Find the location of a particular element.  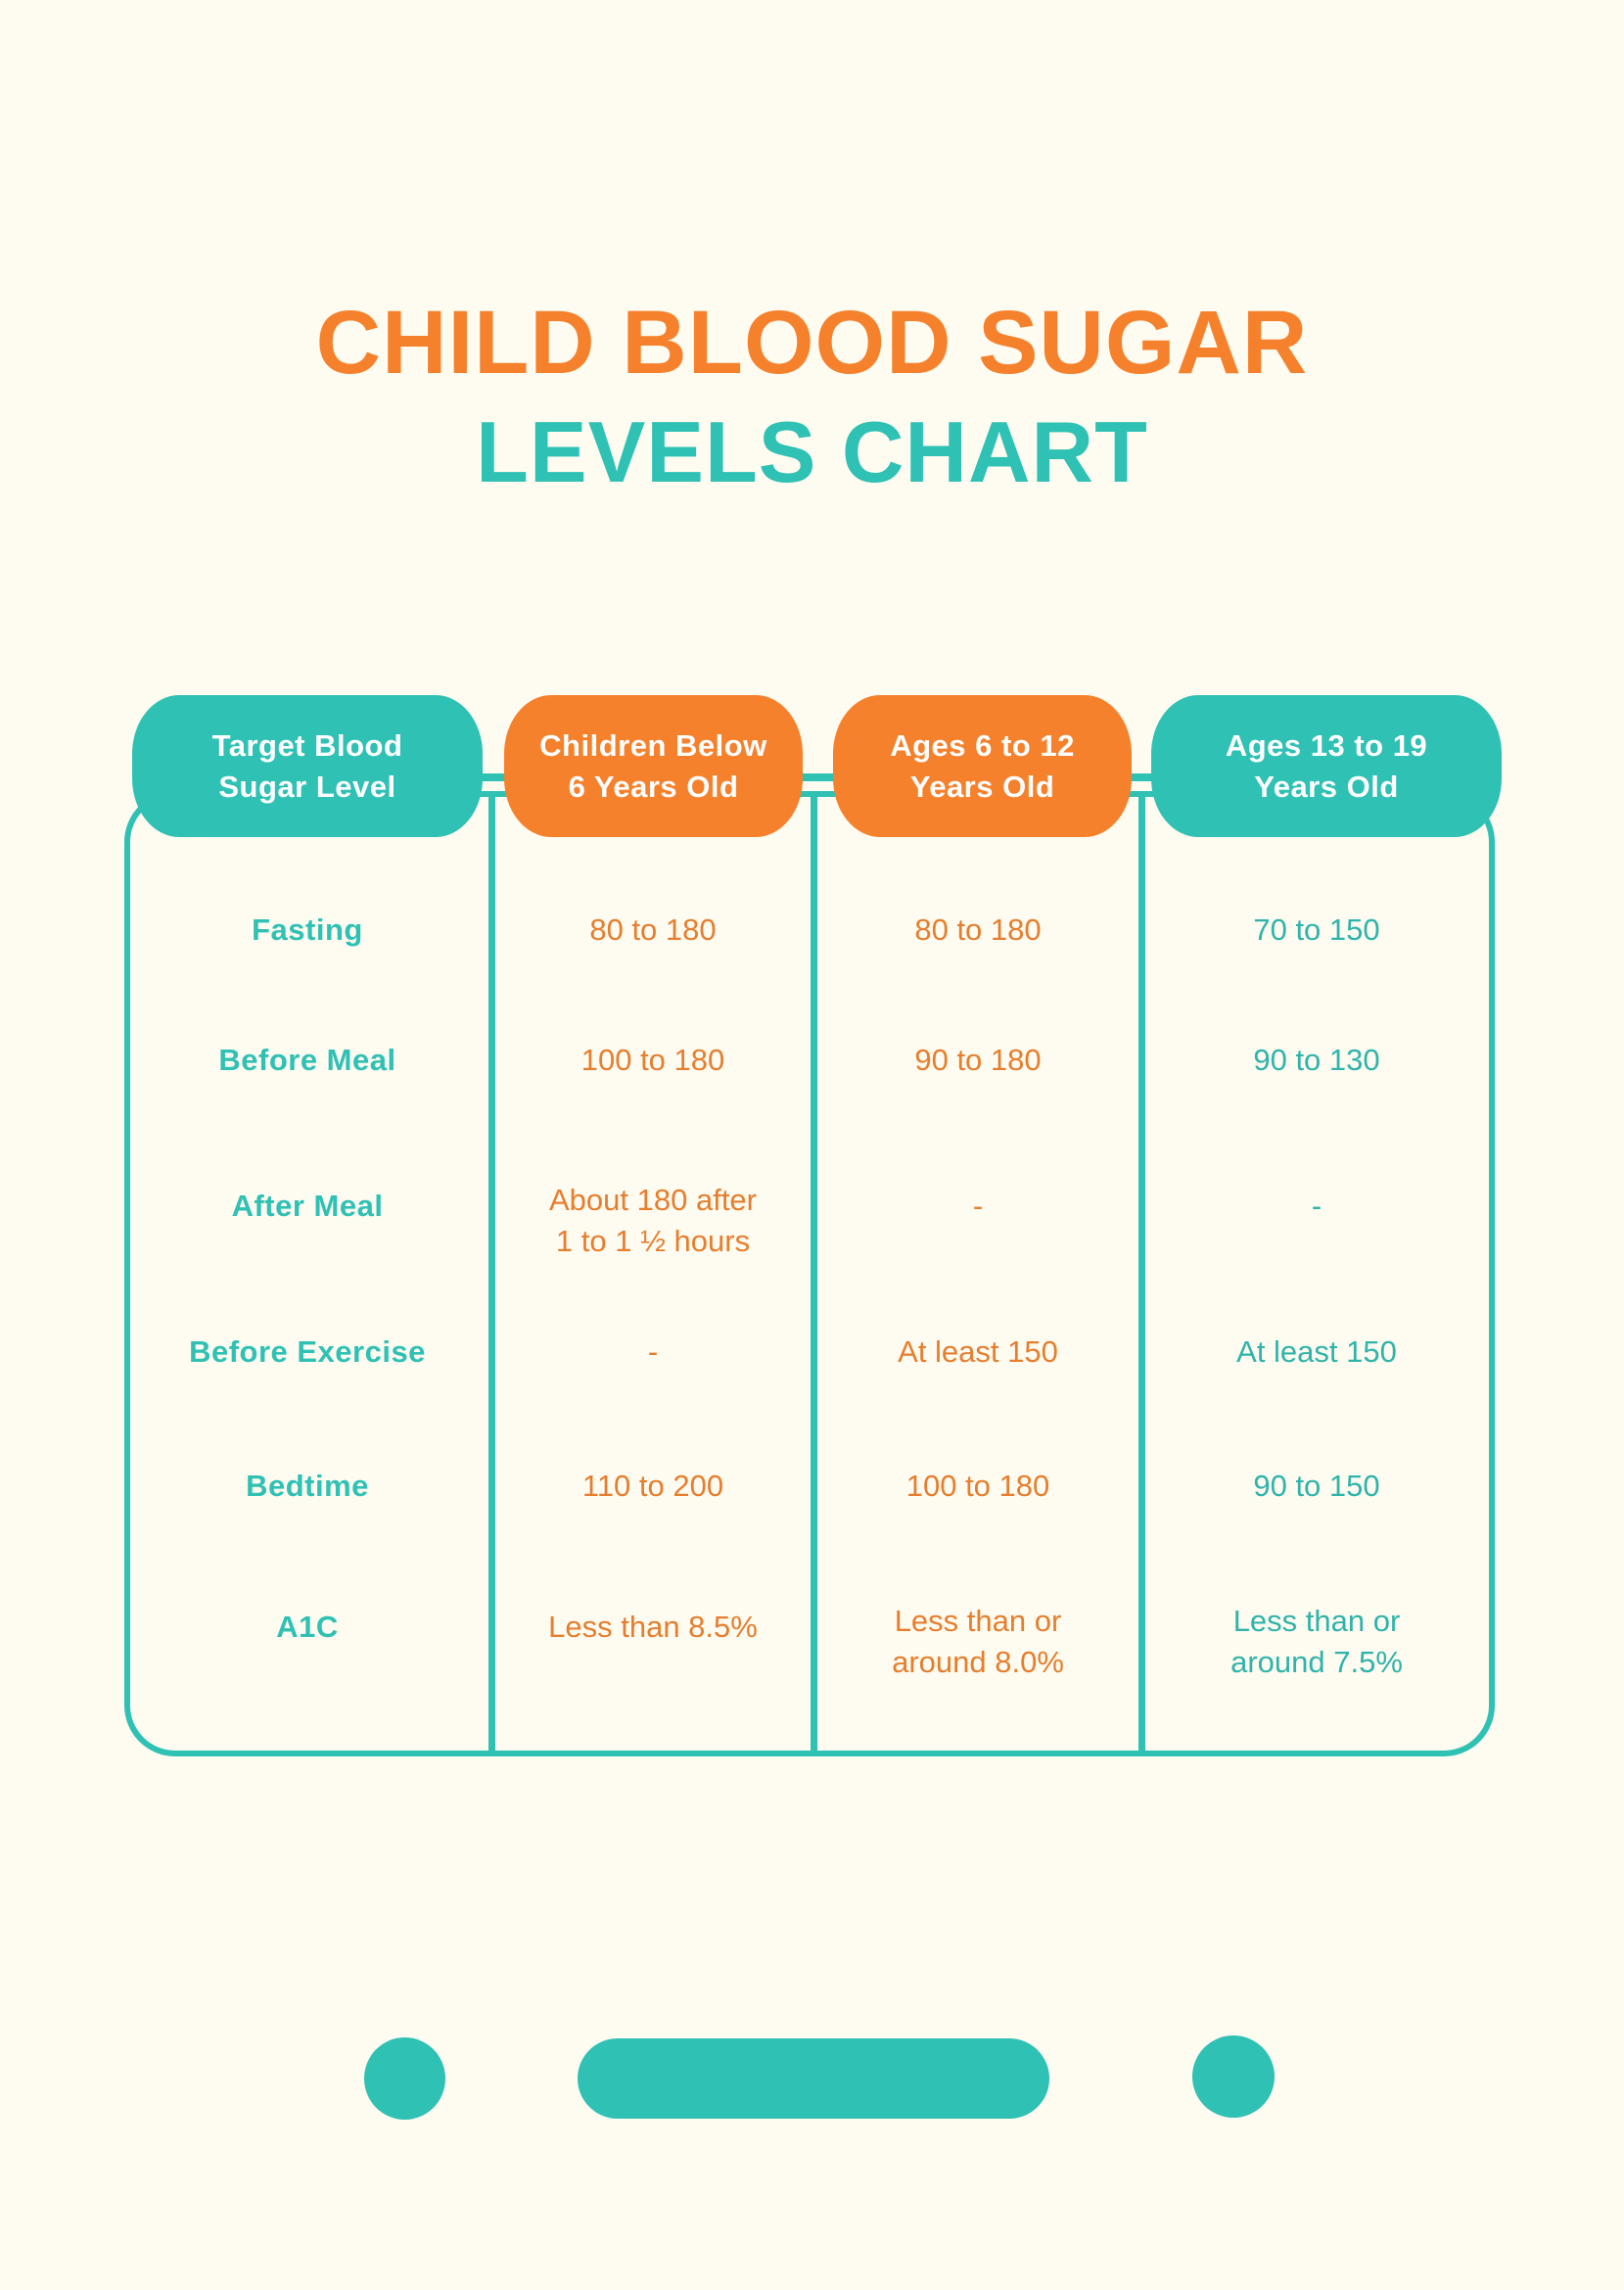

cell-after-meal-6to12: - is located at coordinates (978, 1206).